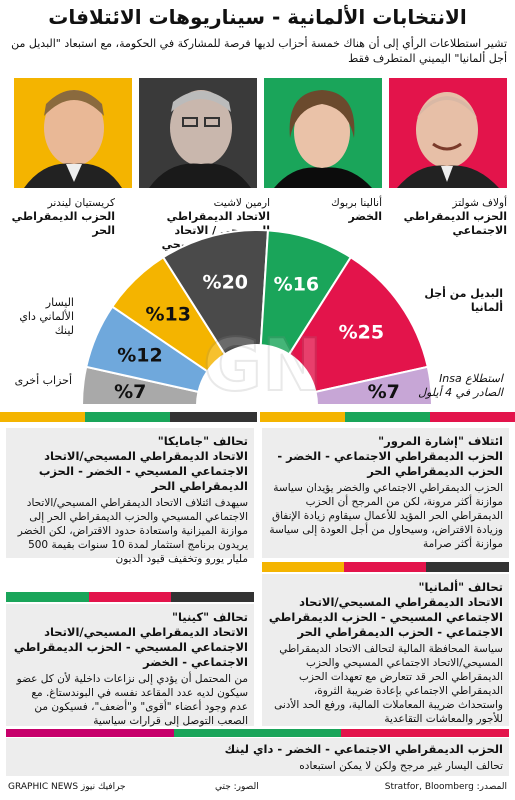 The height and width of the screenshot is (800, 515). Describe the element at coordinates (361, 333) in the screenshot. I see `chart-data-label: %25` at that location.